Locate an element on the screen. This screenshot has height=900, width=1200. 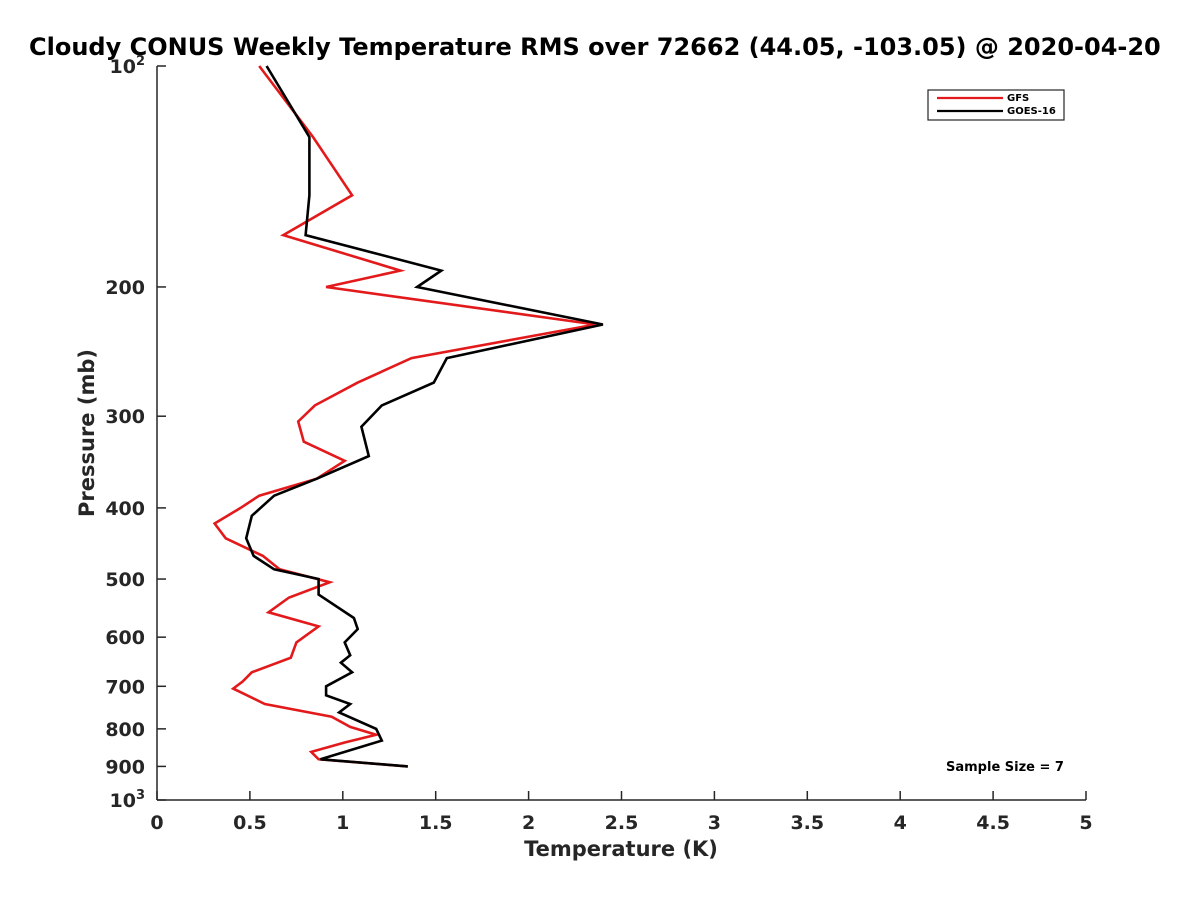
legend-label-gfs: GFS is located at coordinates (1018, 98).